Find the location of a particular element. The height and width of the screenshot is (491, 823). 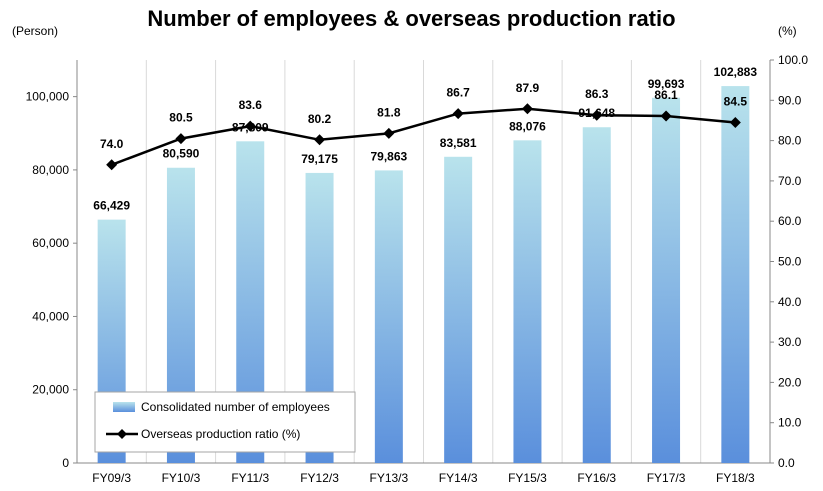

category-label: FY11/3 is located at coordinates (250, 478).